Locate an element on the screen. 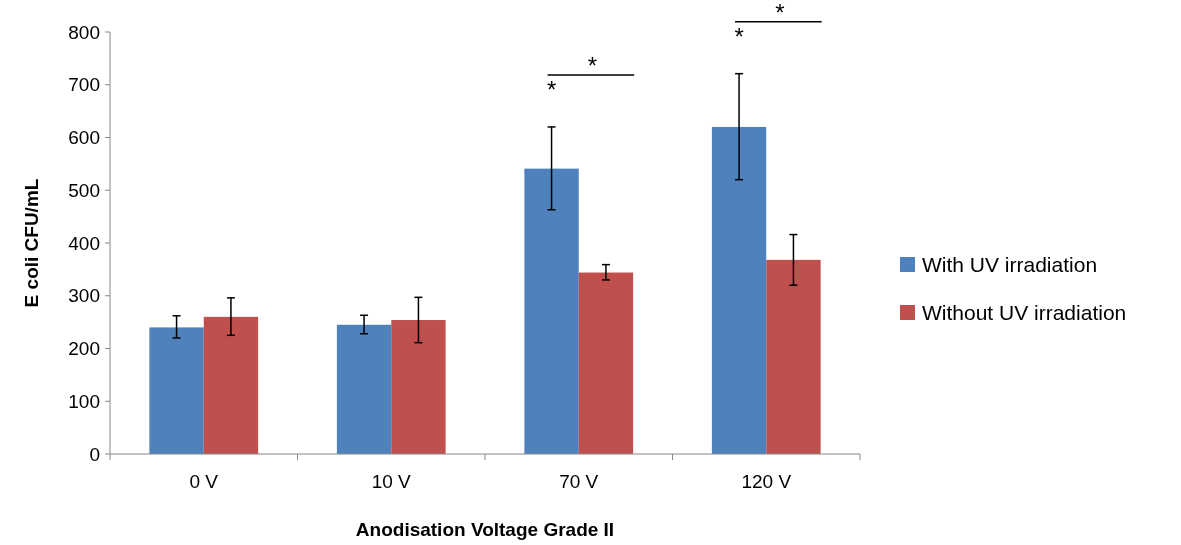  y-tick-label: 300 is located at coordinates (84, 296).